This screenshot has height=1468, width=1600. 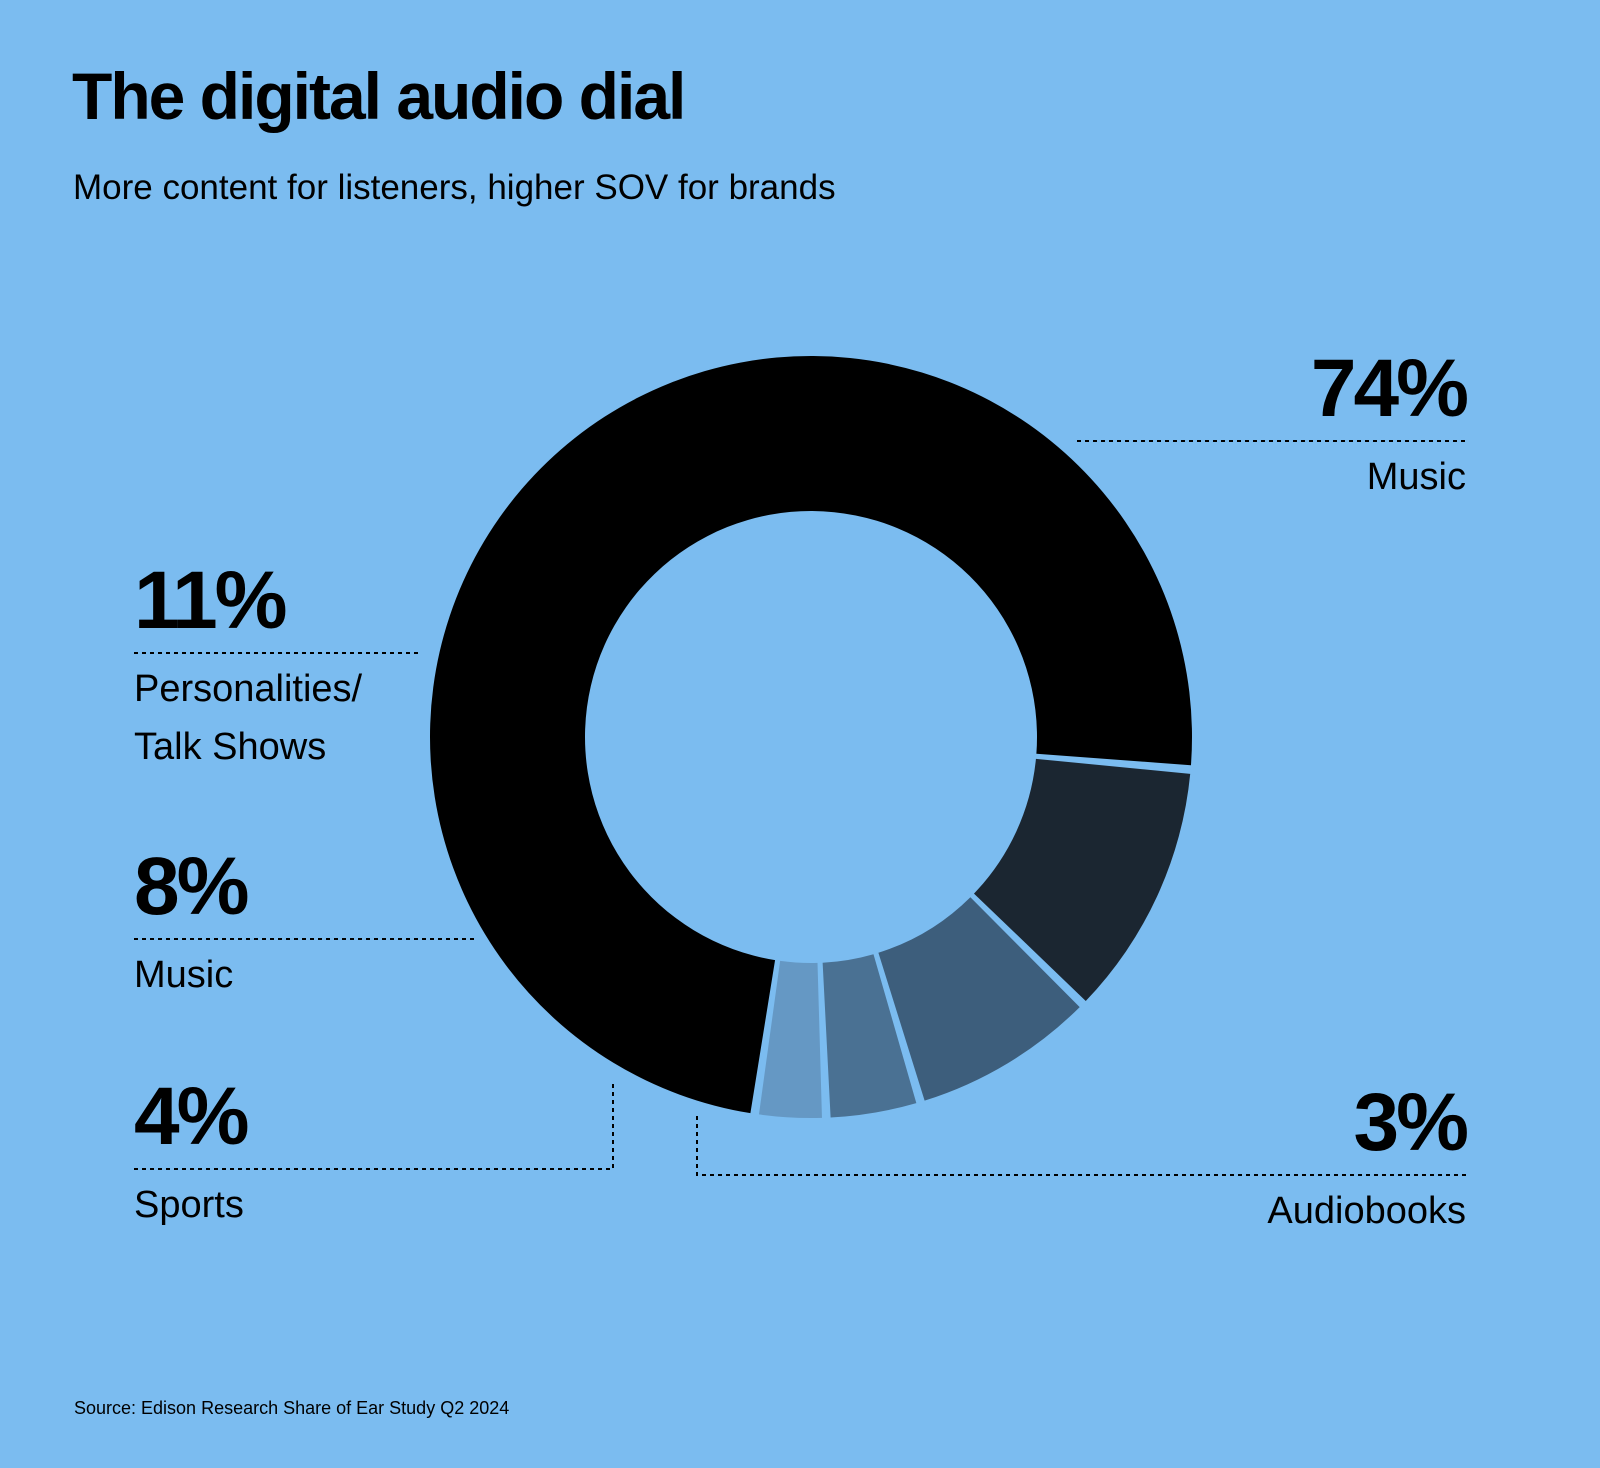 I want to click on pct-music-small: 8%, so click(x=192, y=886).